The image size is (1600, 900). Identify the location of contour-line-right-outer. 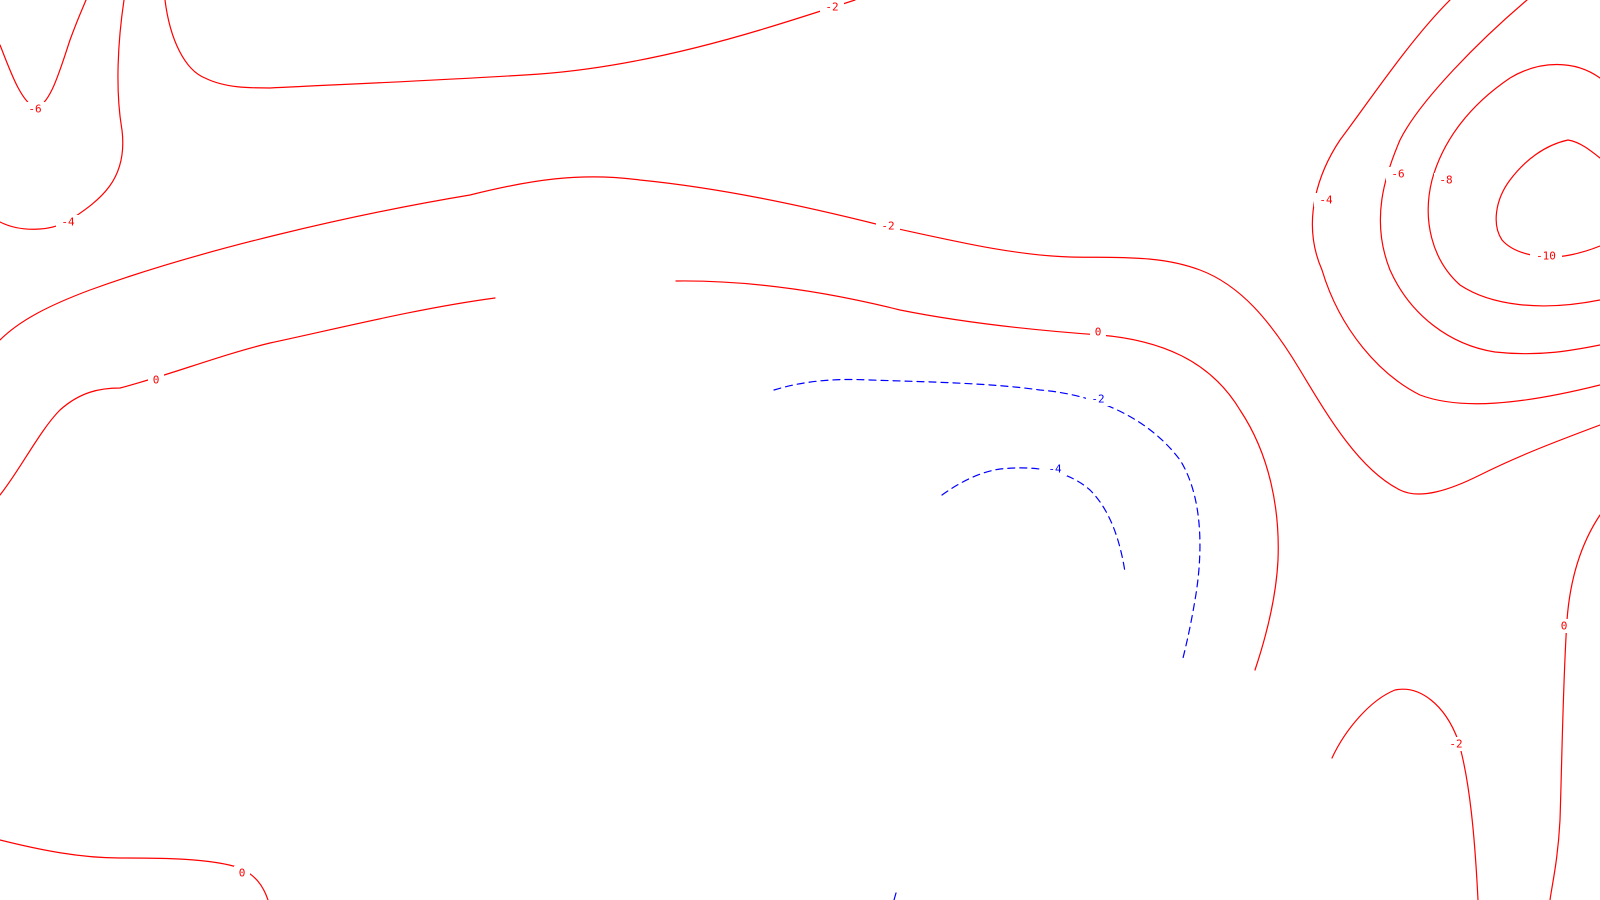
(1455, 202).